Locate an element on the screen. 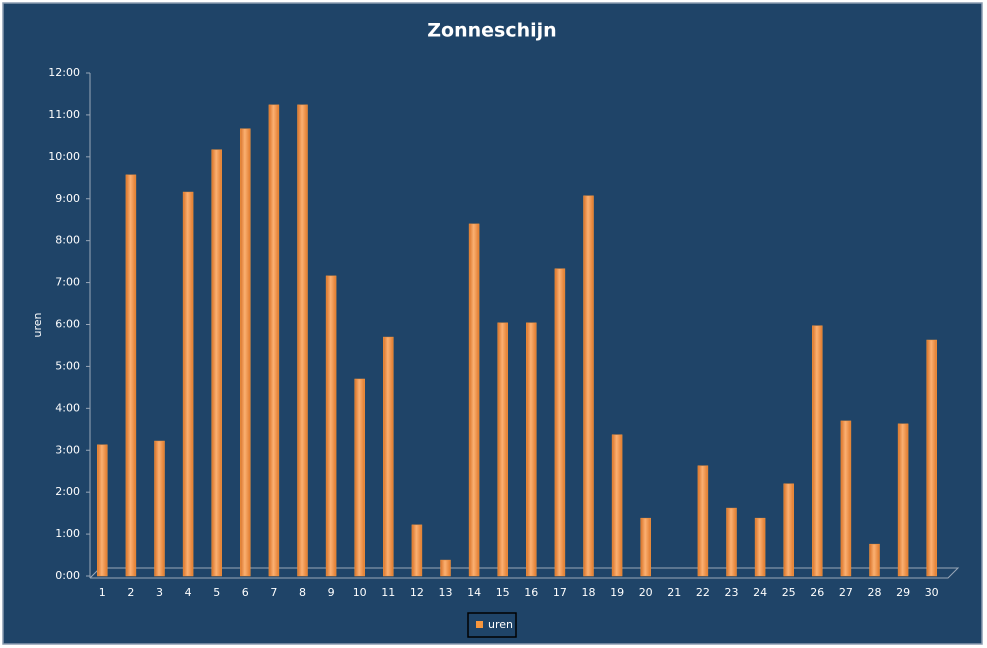 The image size is (987, 648). x-tick-label: 18 is located at coordinates (589, 592).